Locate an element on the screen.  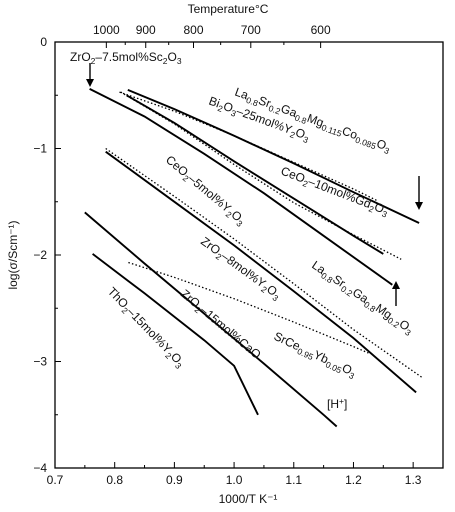
top-tick-label: 700 is located at coordinates (251, 30).